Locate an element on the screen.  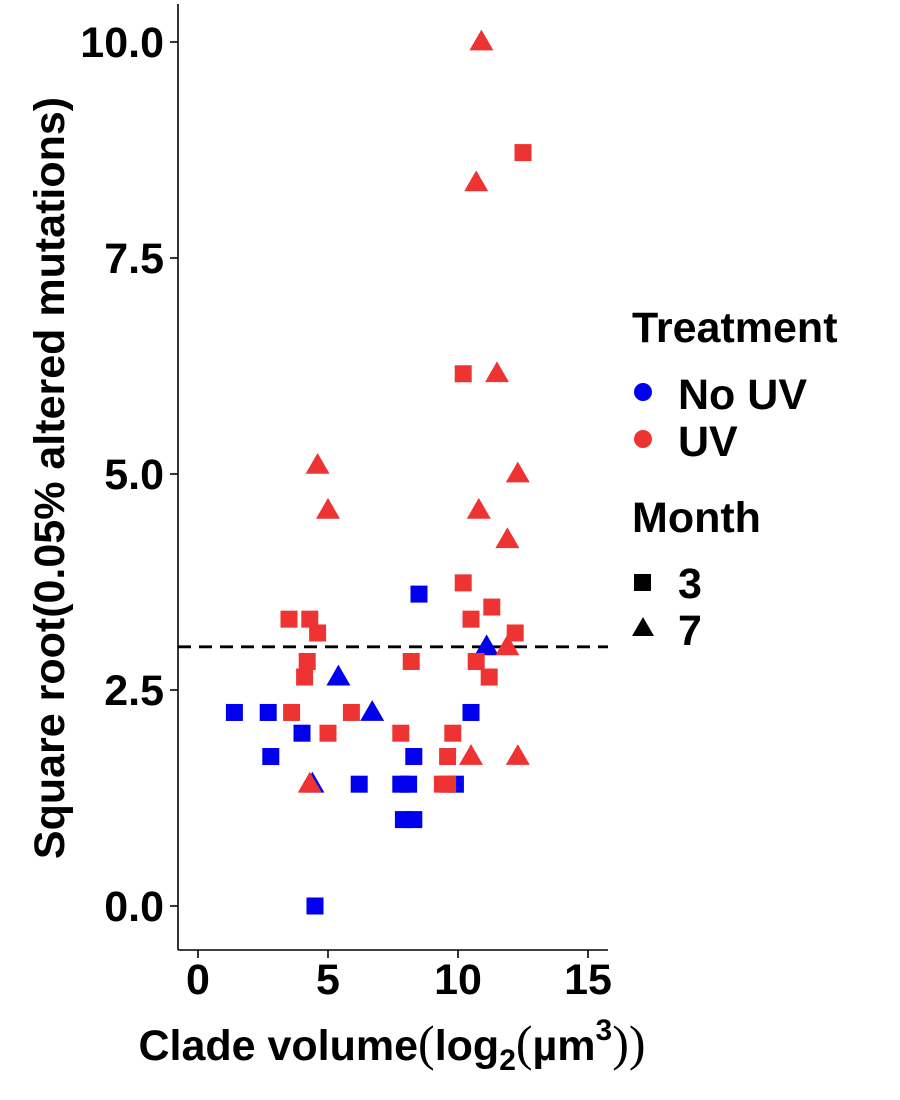
legend-no-uv-label: No UV is located at coordinates (742, 395).